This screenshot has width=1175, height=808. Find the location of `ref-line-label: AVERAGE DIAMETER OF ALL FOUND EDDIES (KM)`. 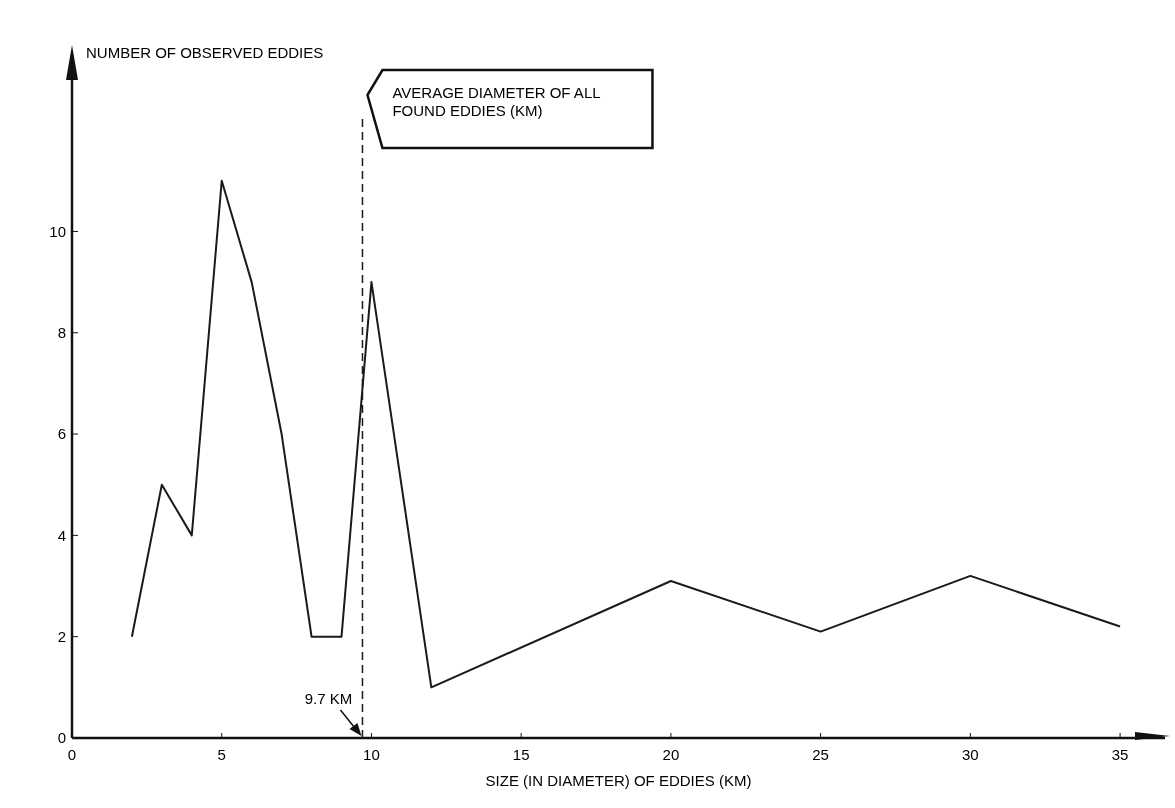

ref-line-label: AVERAGE DIAMETER OF ALL FOUND EDDIES (KM) is located at coordinates (496, 101).